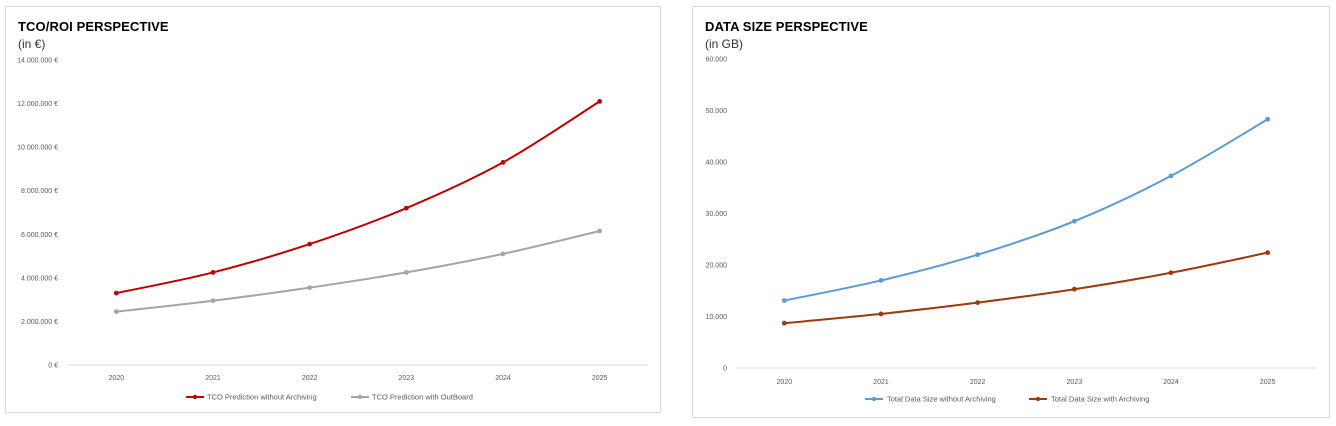  I want to click on legend-label: TCO Prediction with OutBoard, so click(422, 397).